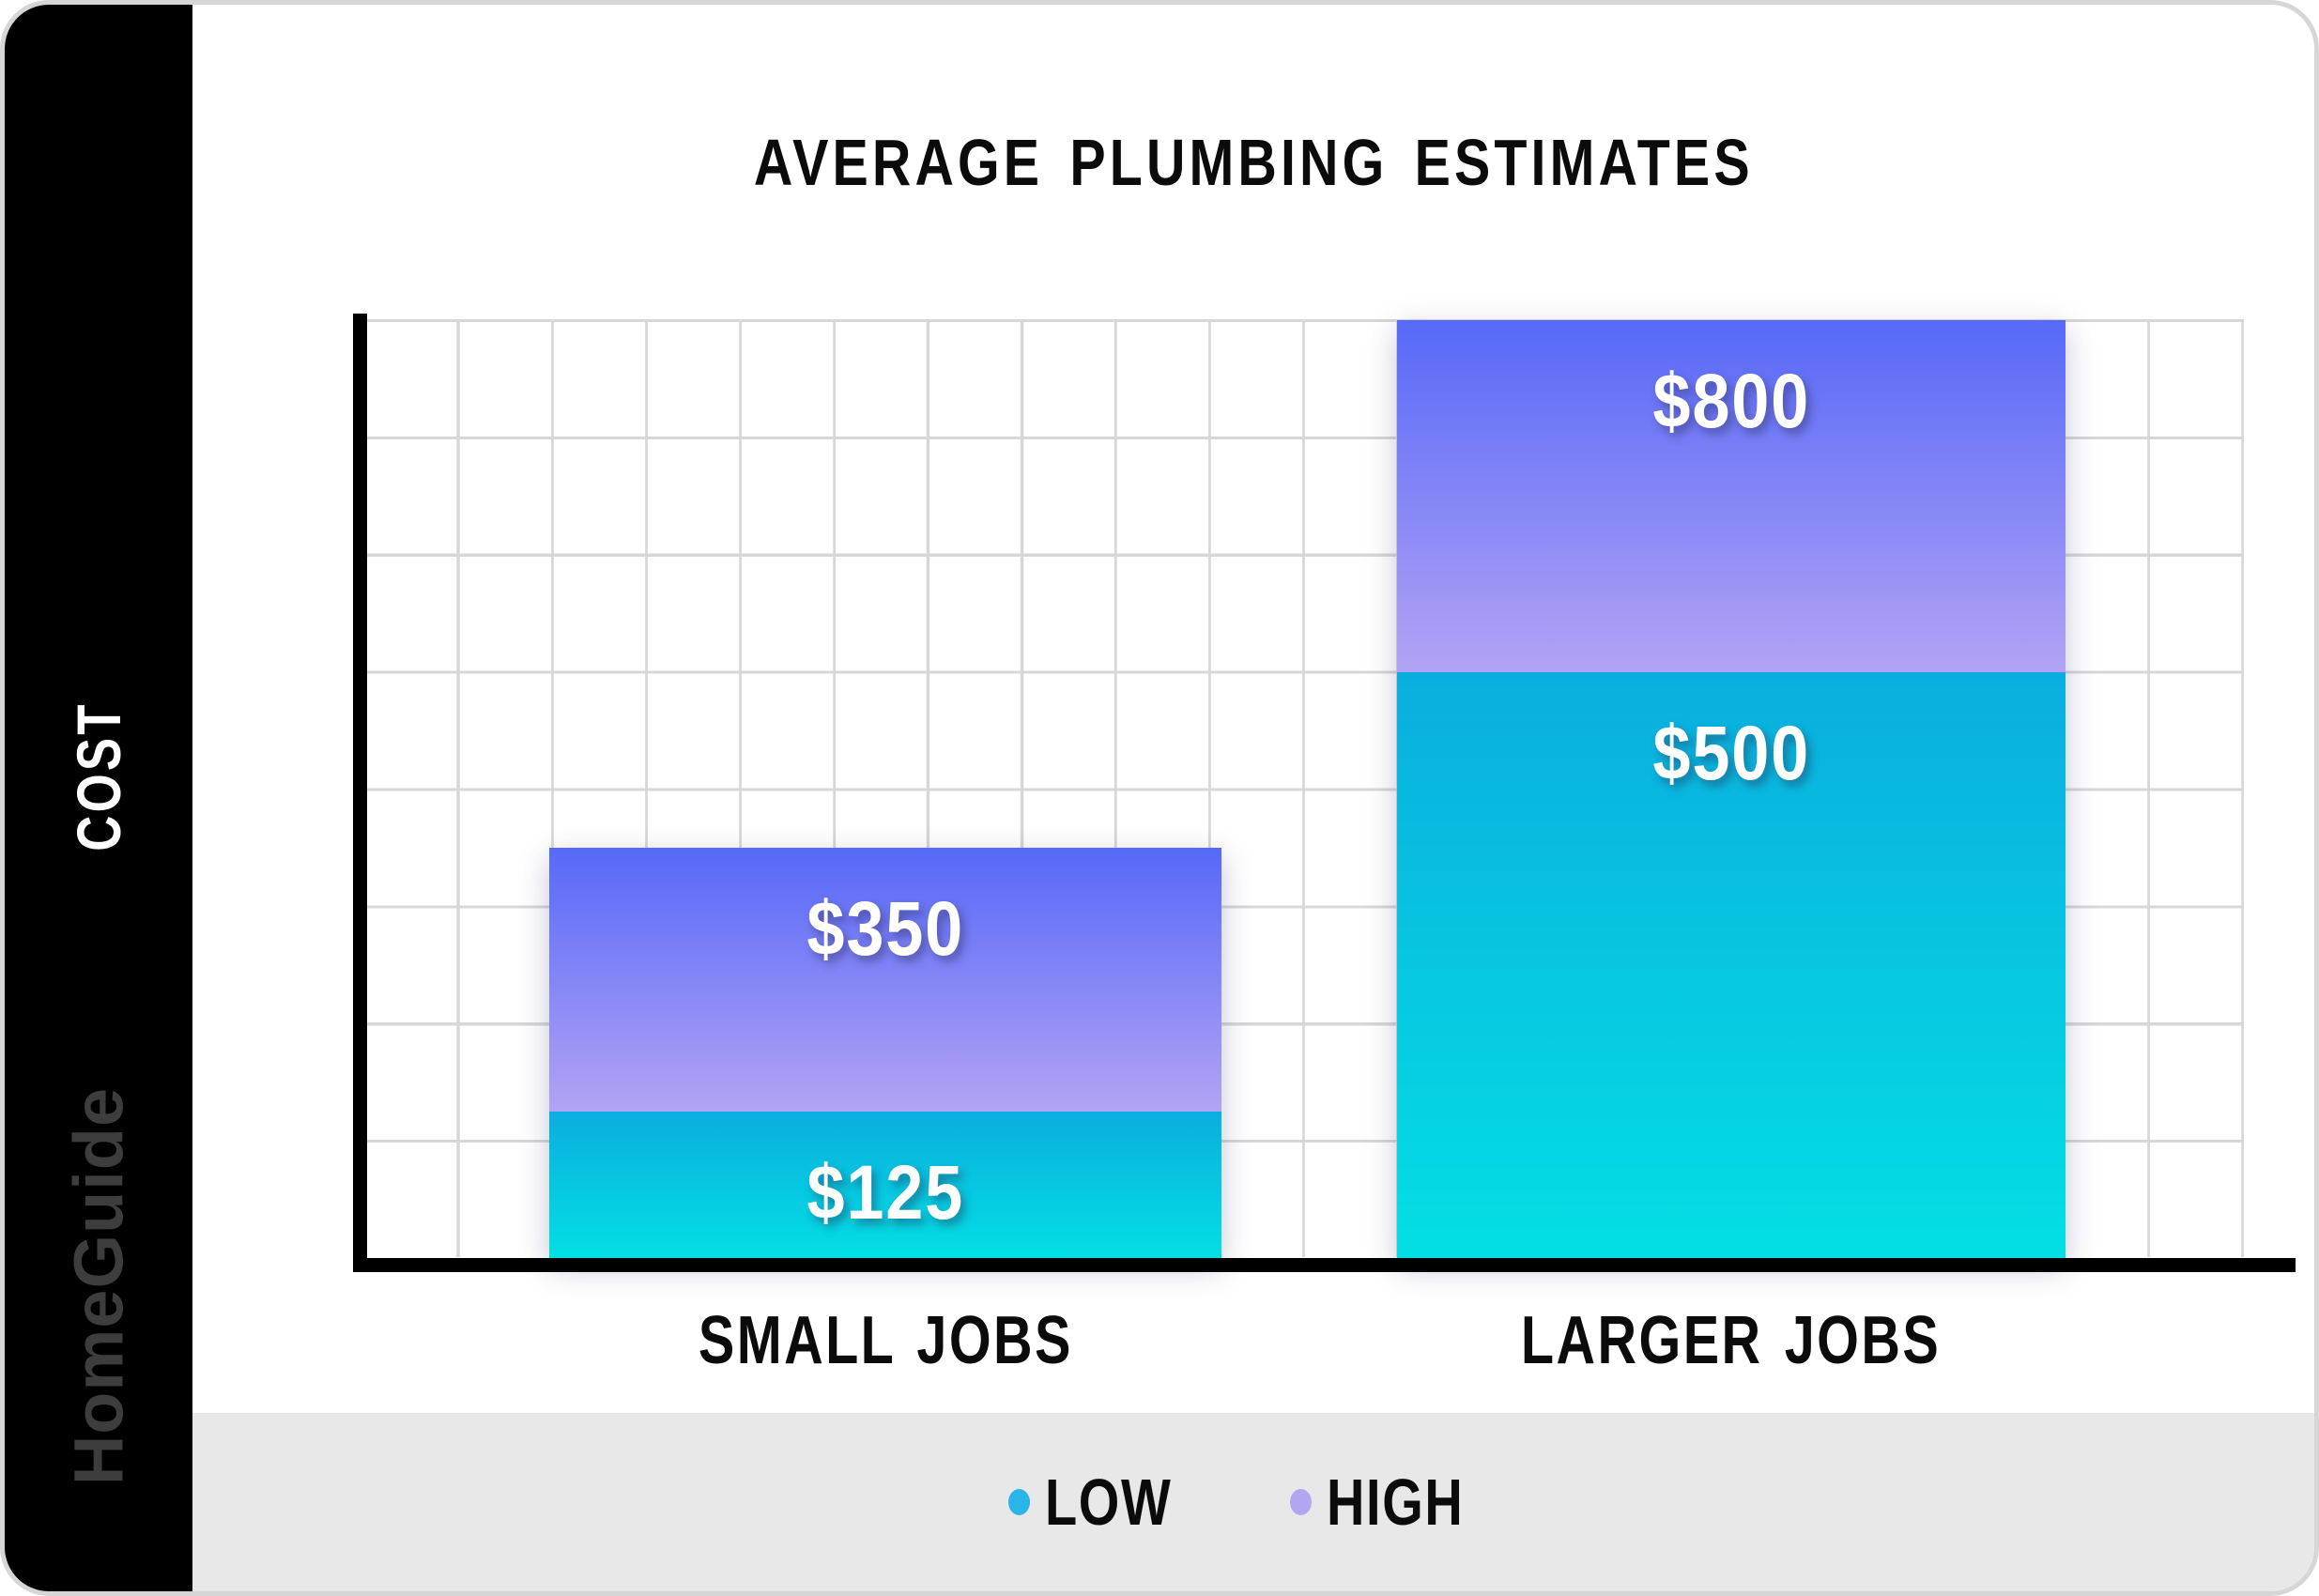 The image size is (2319, 1596). I want to click on legend-label-high: HIGH, so click(1396, 1503).